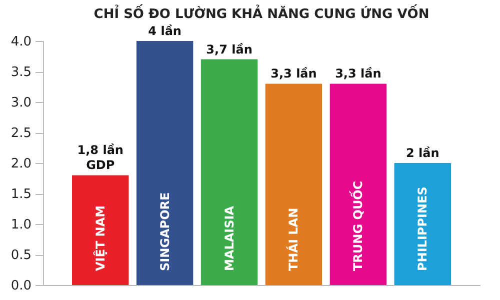  I want to click on data-label: 4 lần, so click(165, 31).